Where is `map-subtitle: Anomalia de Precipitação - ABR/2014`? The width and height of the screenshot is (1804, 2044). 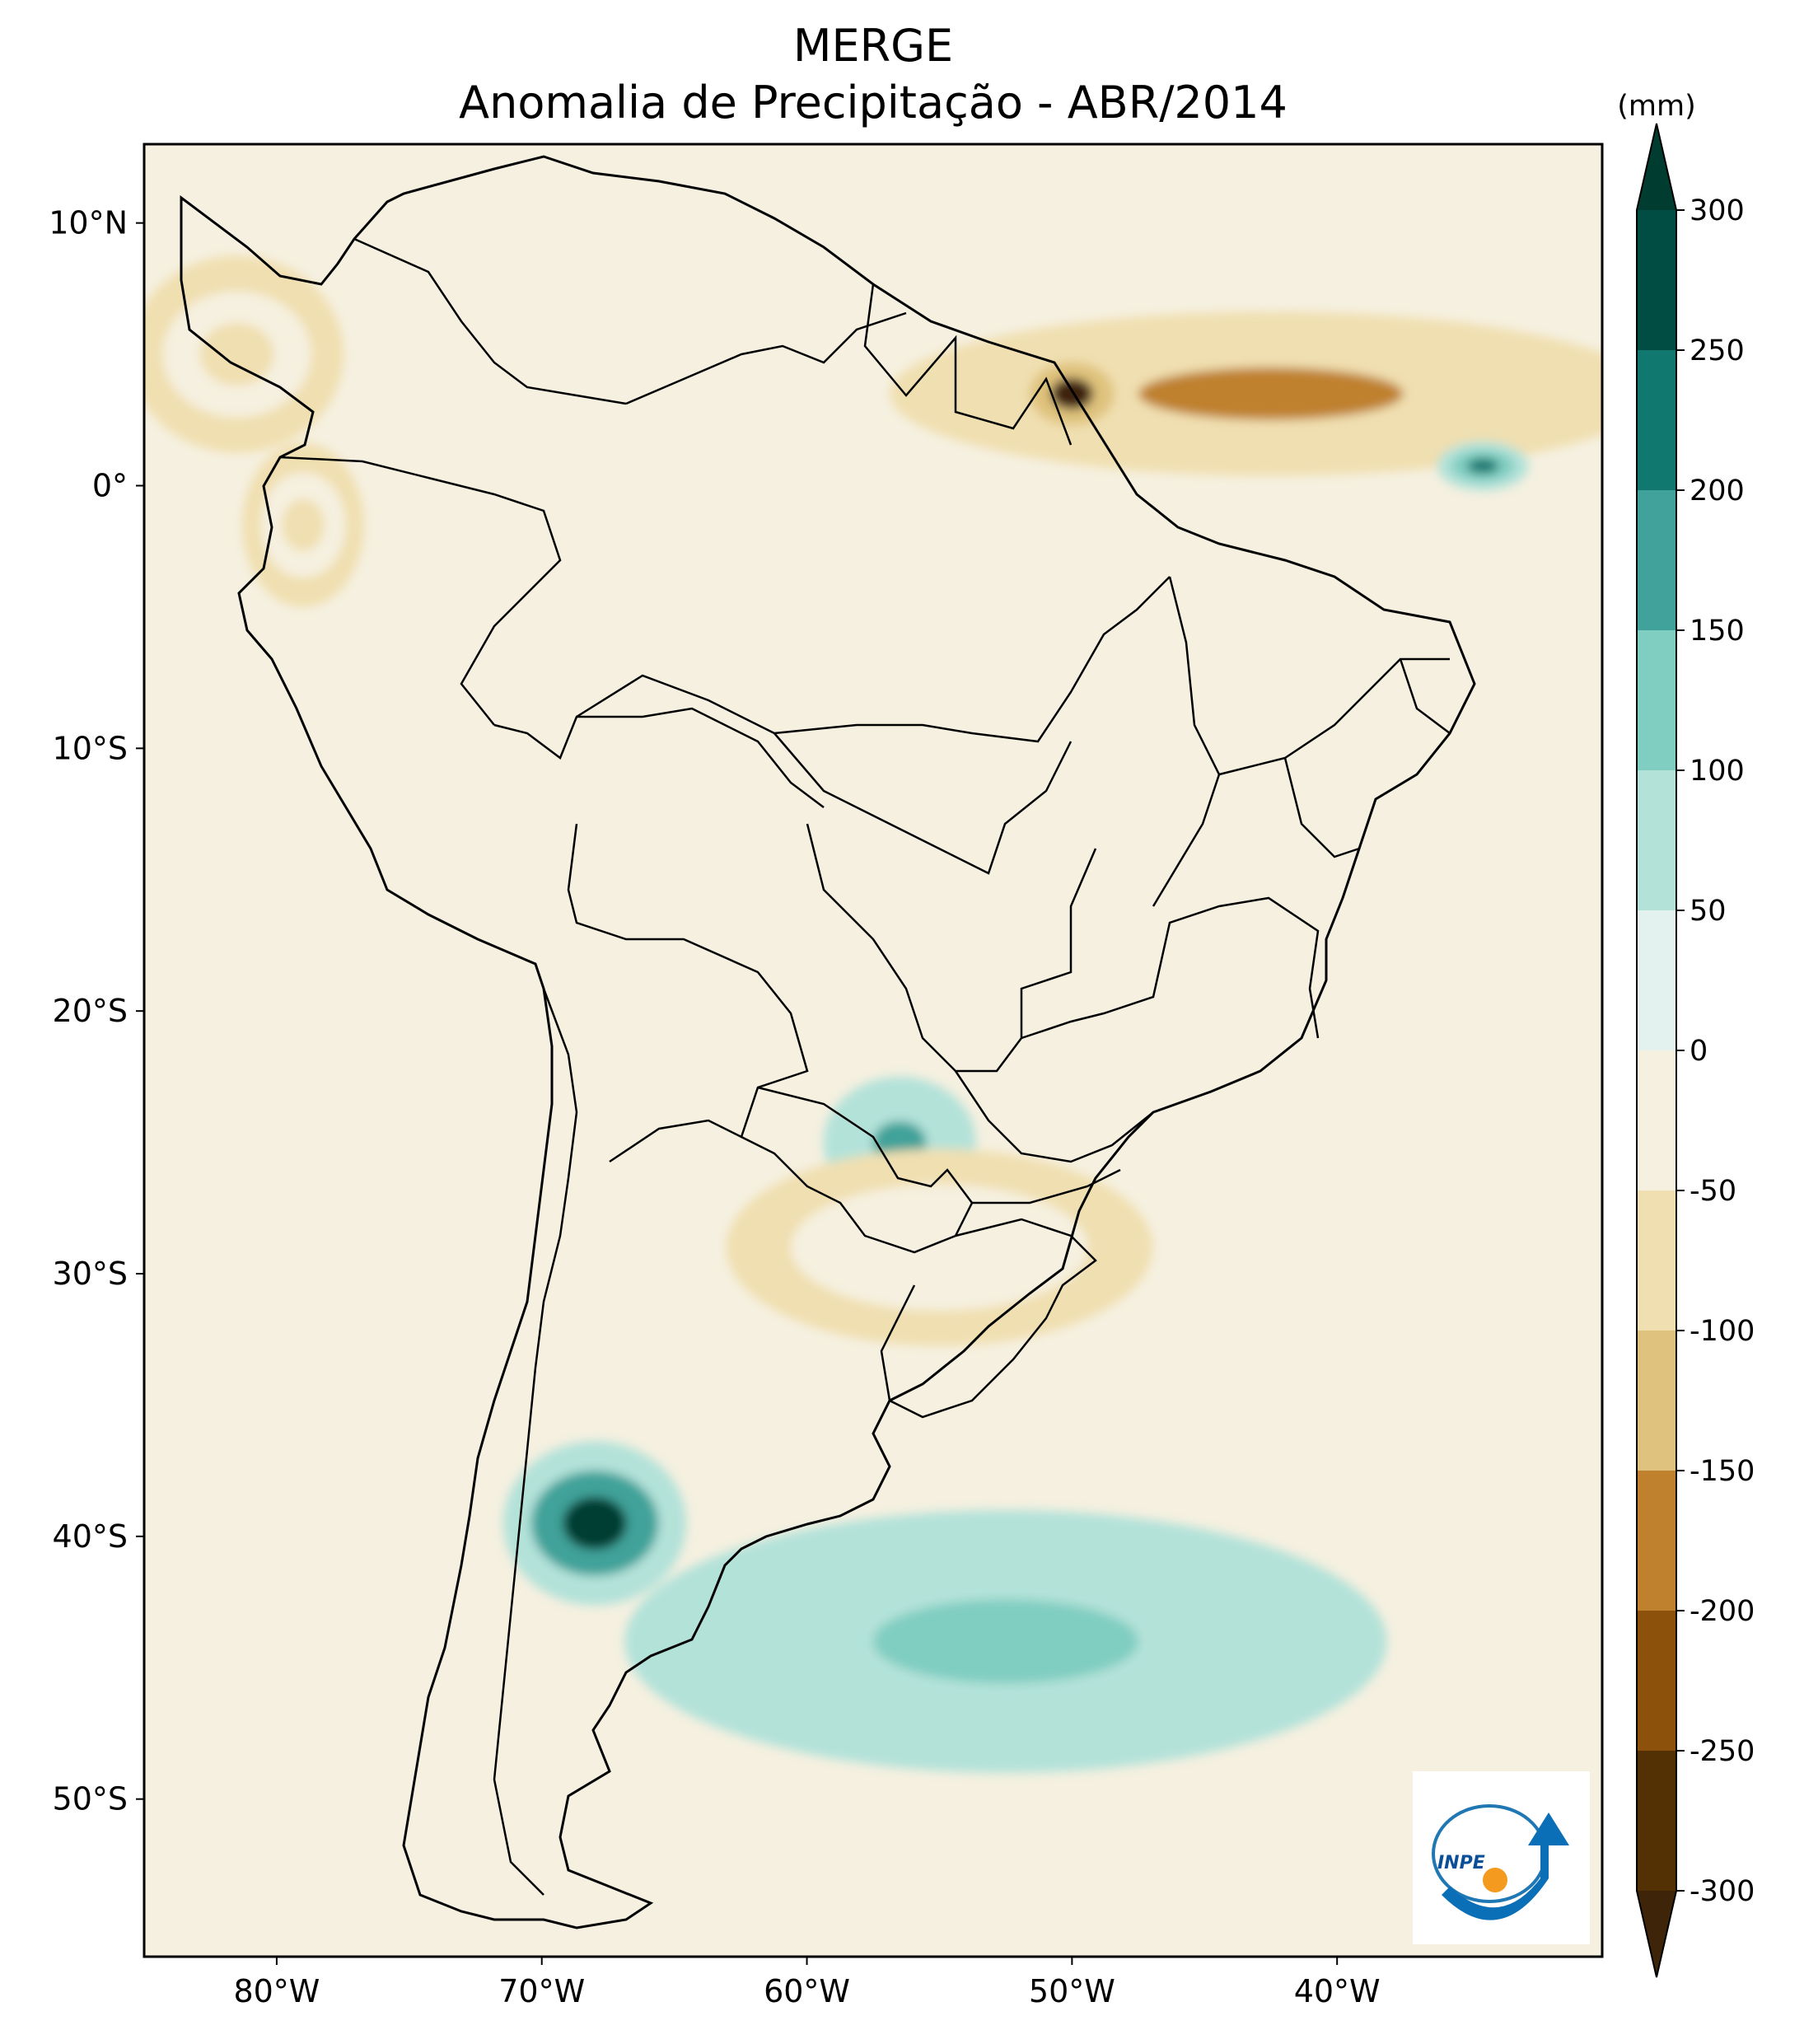
map-subtitle: Anomalia de Precipitação - ABR/2014 is located at coordinates (873, 103).